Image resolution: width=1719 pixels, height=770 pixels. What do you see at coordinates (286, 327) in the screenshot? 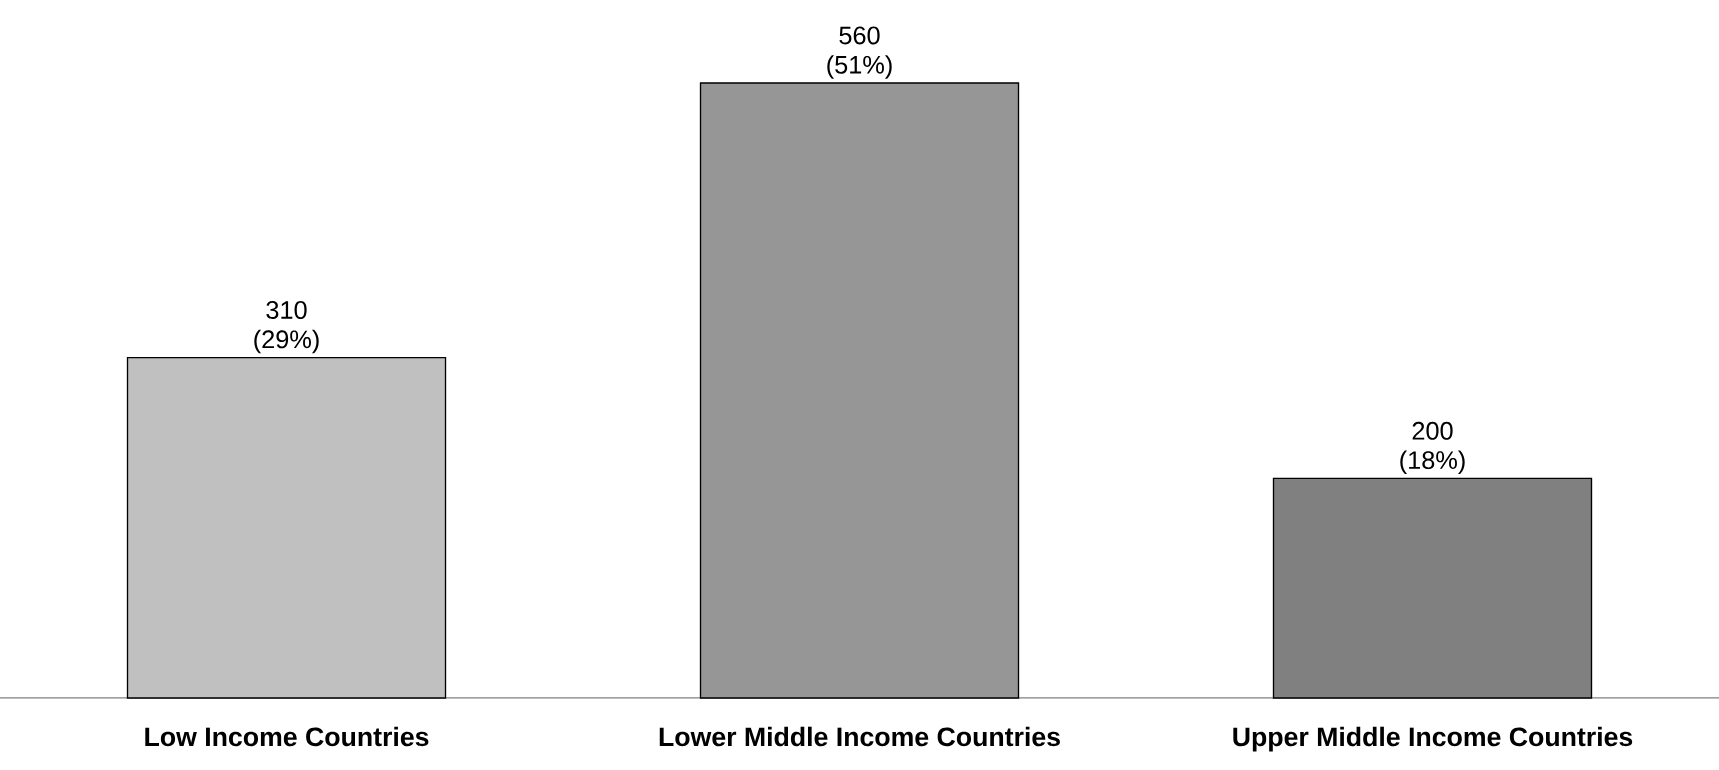
I see `data-label: 310 (29%)` at bounding box center [286, 327].